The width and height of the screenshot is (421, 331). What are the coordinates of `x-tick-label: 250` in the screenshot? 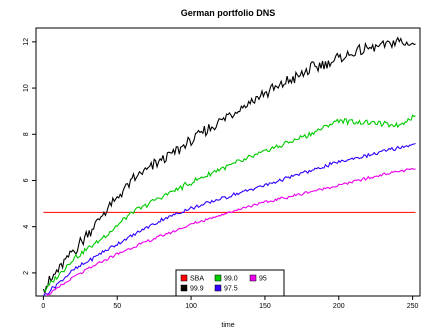 It's located at (413, 306).